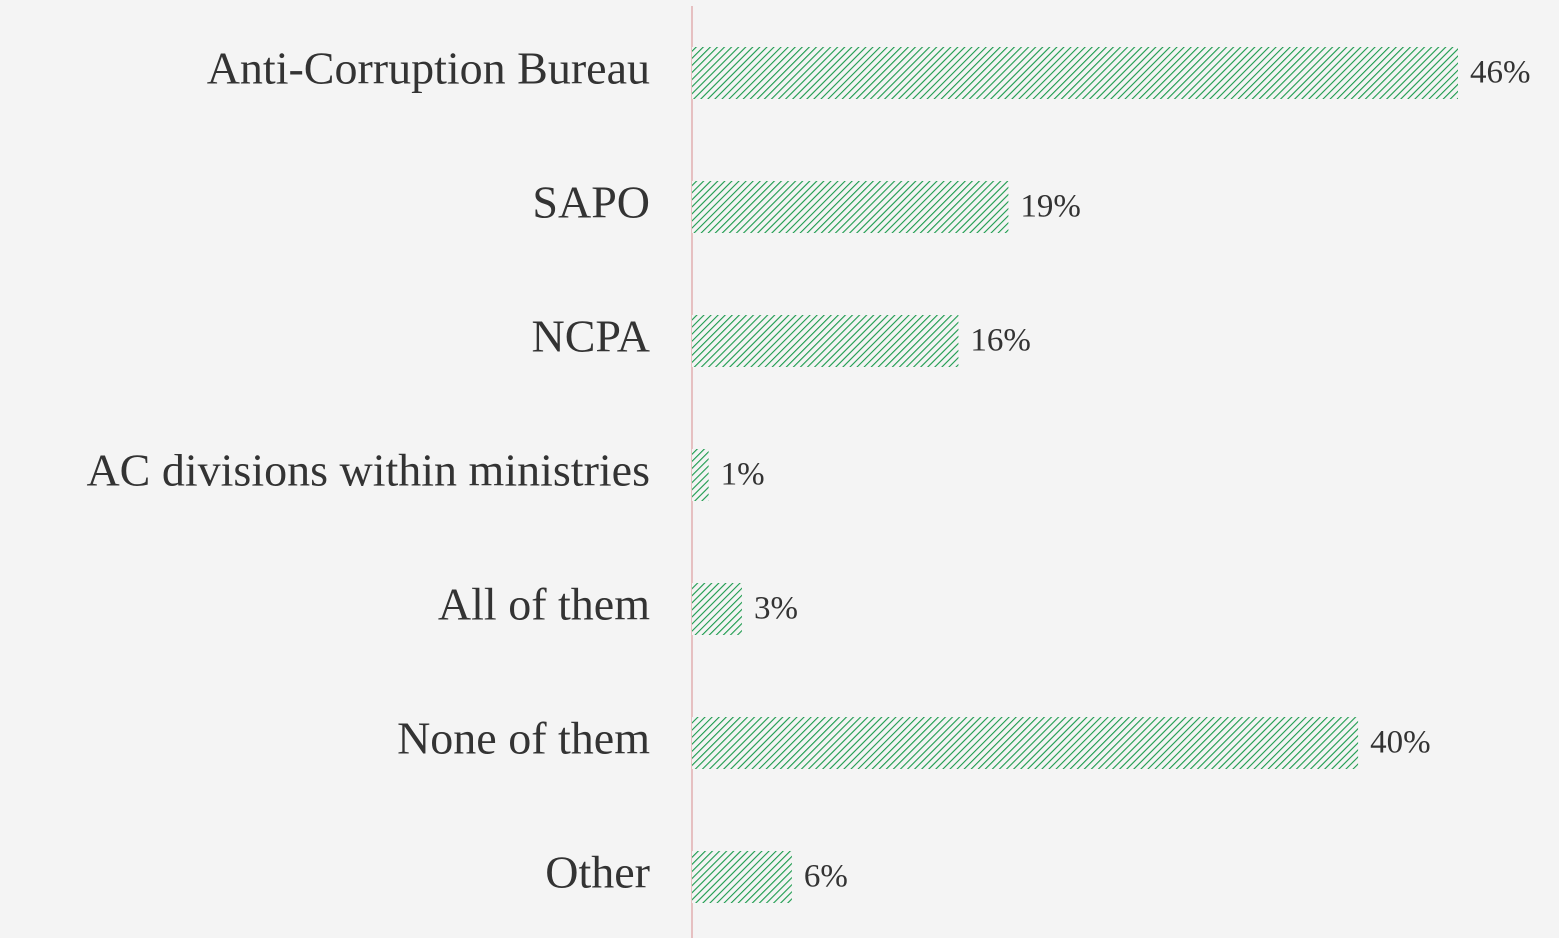  I want to click on category-label: SAPO, so click(591, 202).